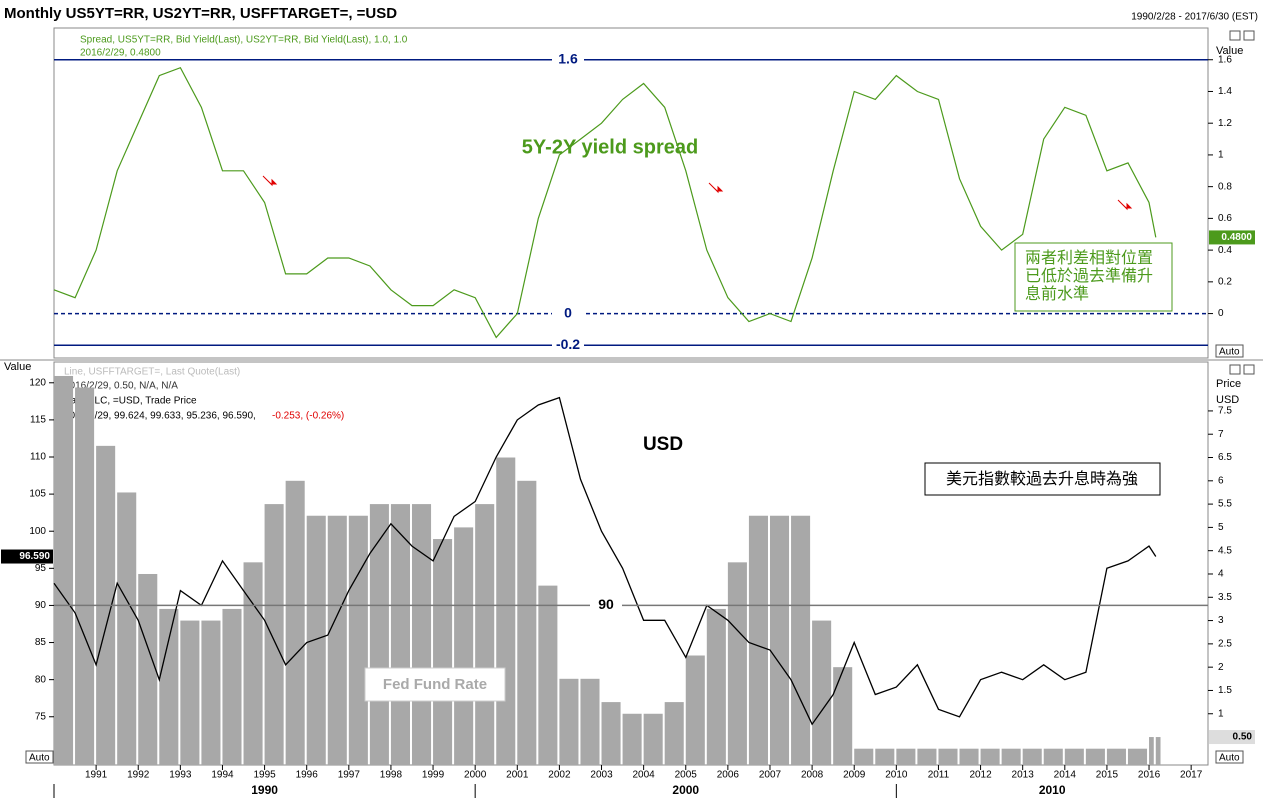  What do you see at coordinates (1221, 574) in the screenshot?
I see `y-tick-label: 4` at bounding box center [1221, 574].